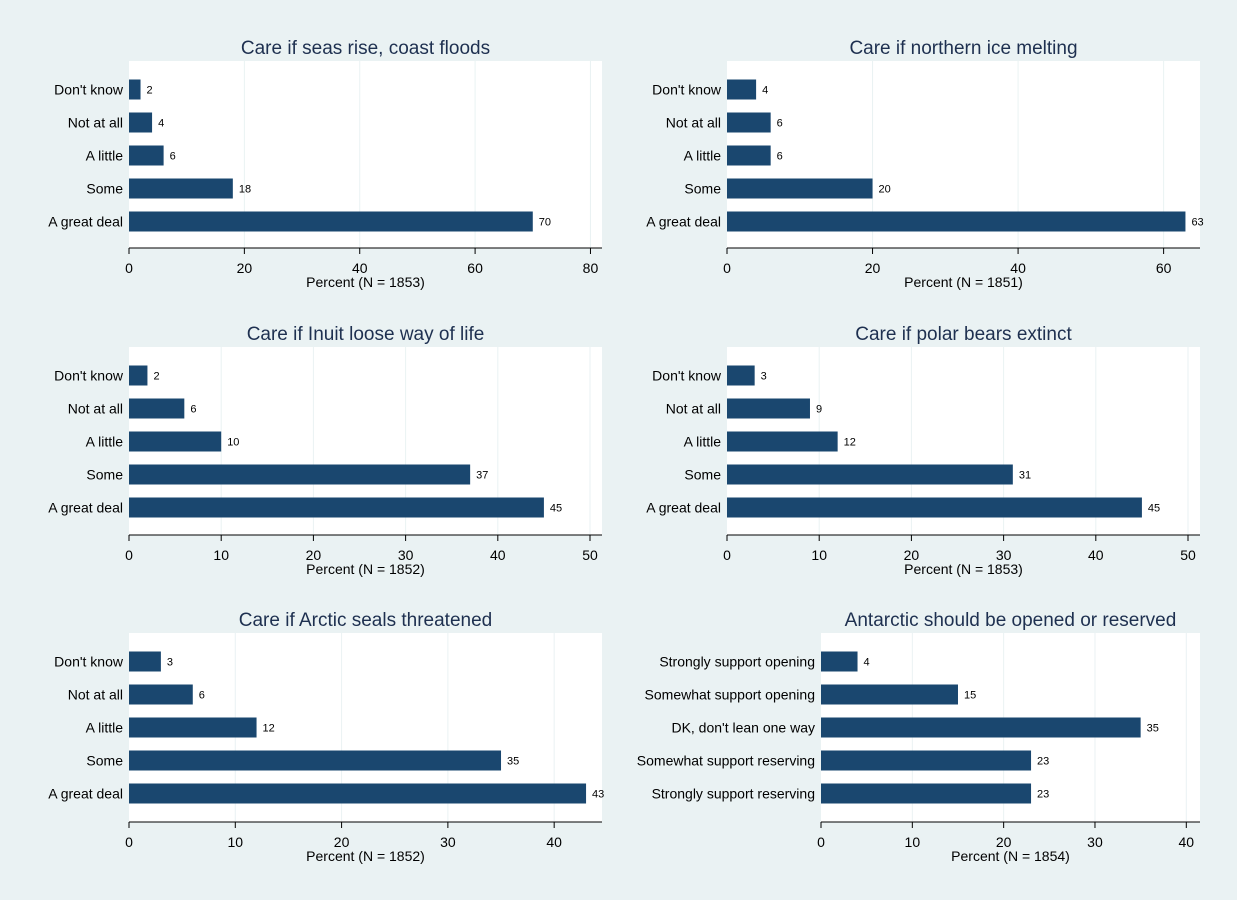 The width and height of the screenshot is (1237, 900). I want to click on chart-6-category-label: Strongly support opening, so click(737, 662).